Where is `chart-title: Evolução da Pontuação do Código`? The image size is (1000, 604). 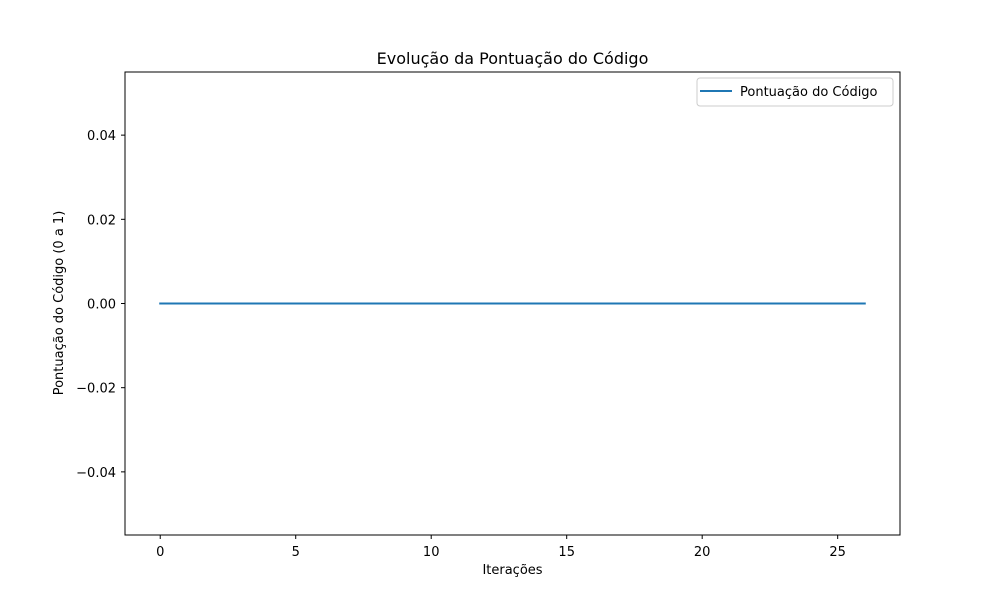 chart-title: Evolução da Pontuação do Código is located at coordinates (513, 58).